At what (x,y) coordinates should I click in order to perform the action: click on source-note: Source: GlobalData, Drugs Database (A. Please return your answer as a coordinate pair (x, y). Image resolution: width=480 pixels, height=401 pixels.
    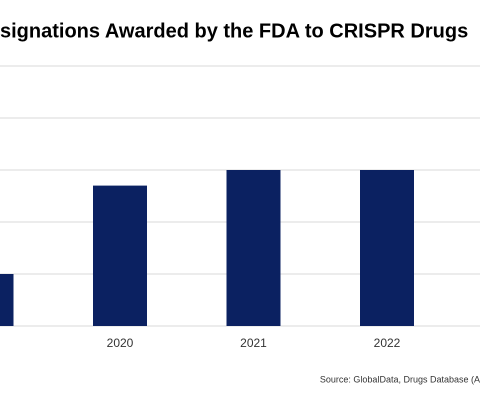
    Looking at the image, I should click on (400, 379).